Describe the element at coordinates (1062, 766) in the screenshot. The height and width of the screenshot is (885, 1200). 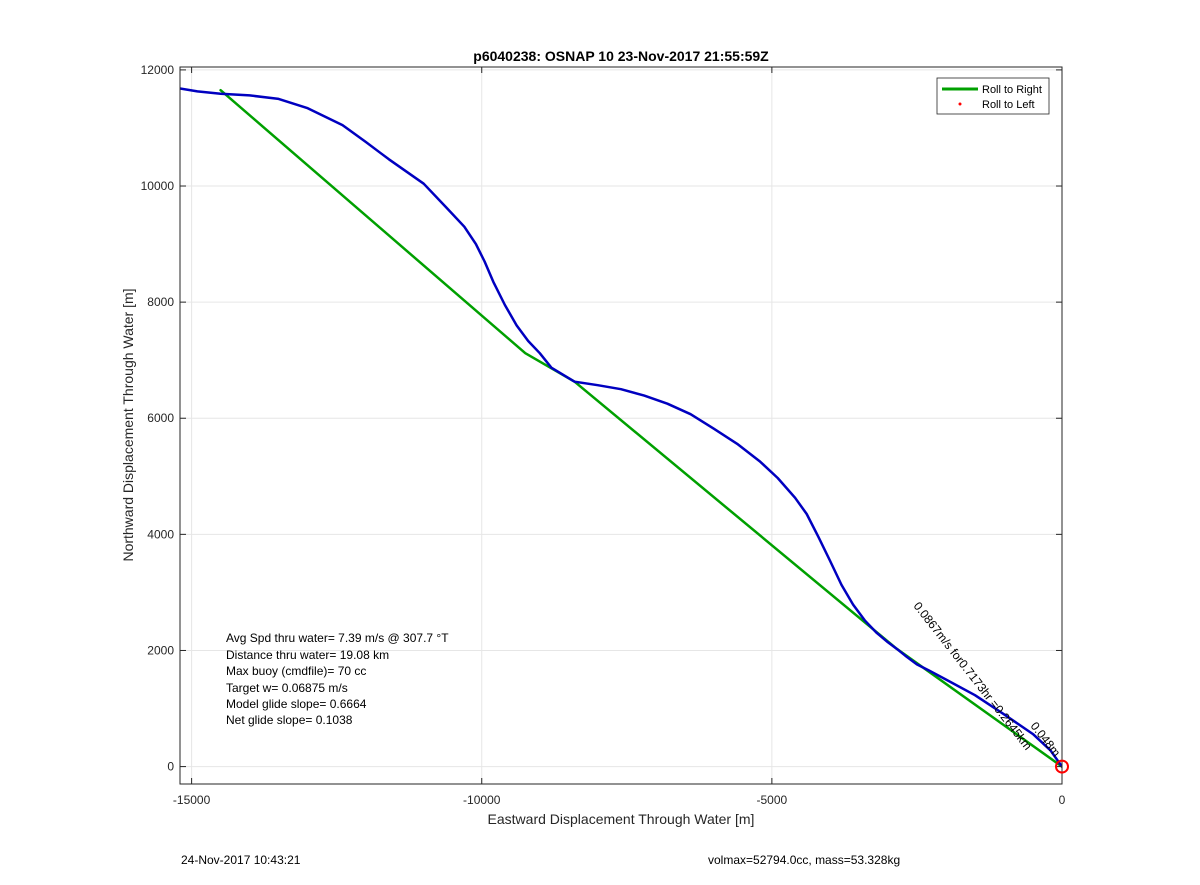
I see `endpoint-marker` at that location.